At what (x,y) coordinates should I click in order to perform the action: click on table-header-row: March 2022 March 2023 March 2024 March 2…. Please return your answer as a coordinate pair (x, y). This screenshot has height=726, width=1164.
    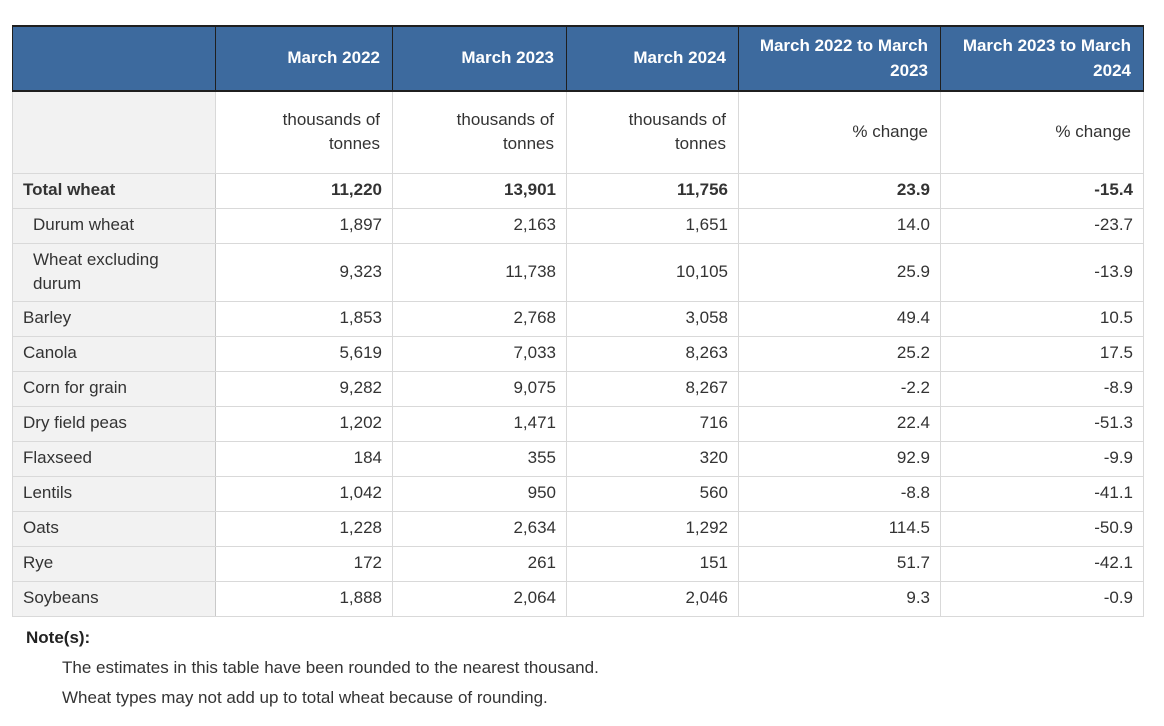
    Looking at the image, I should click on (578, 58).